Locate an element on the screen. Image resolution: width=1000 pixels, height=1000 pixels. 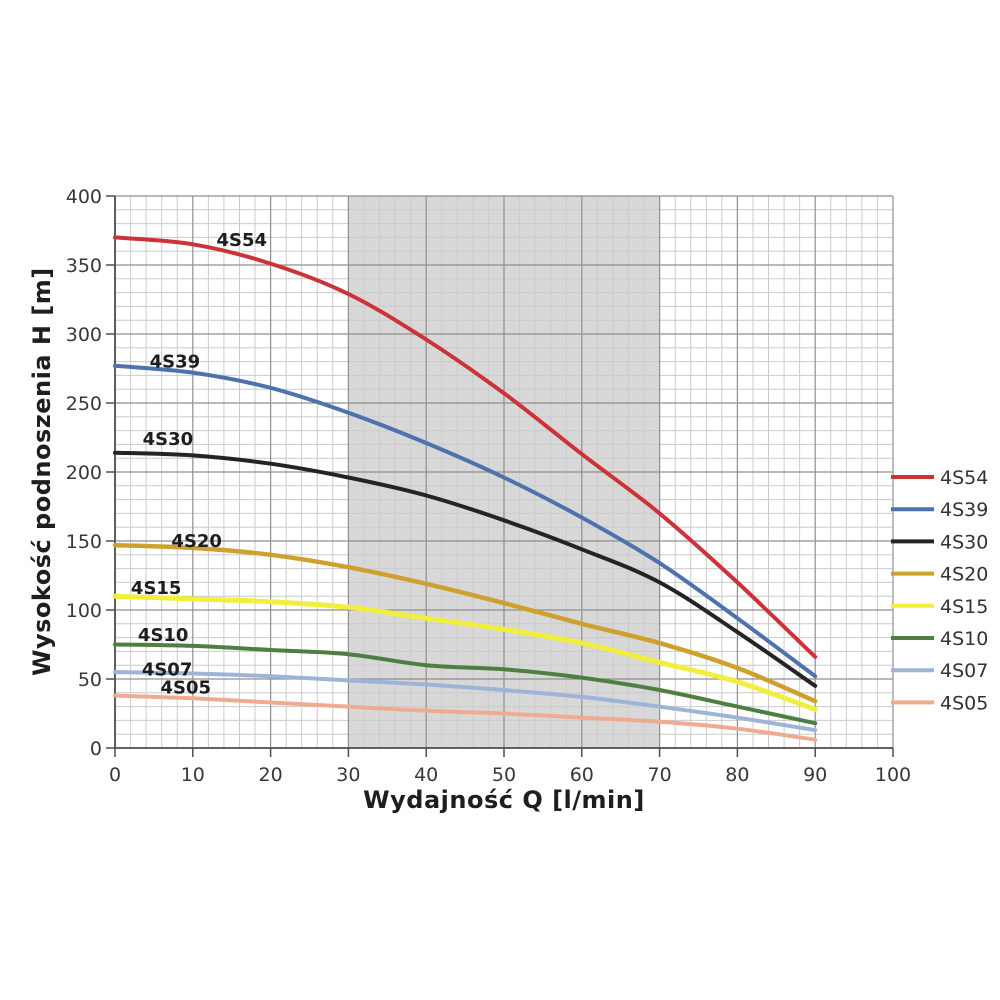
curve-4S10 is located at coordinates (465, 684).